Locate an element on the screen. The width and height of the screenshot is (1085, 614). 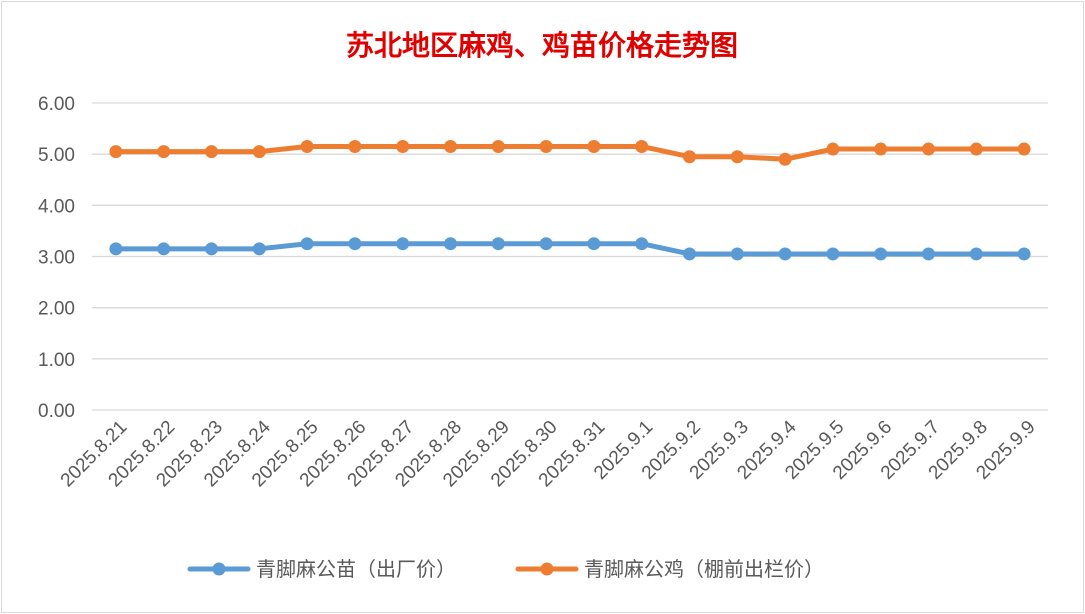
legend-item: 青脚麻公苗（出厂价） is located at coordinates (321, 569).